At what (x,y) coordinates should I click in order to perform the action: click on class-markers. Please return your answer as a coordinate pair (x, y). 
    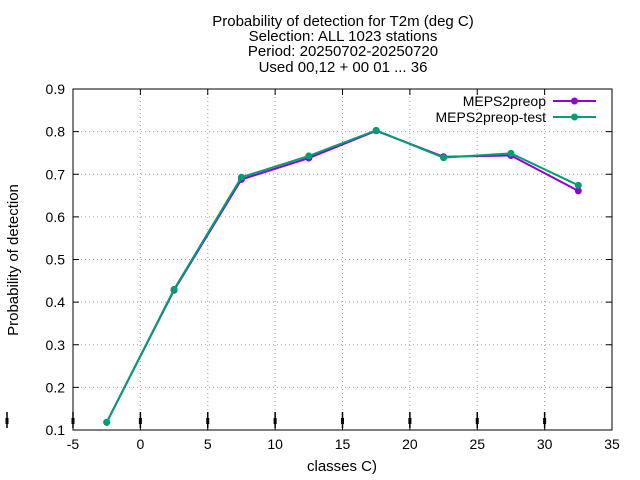
    Looking at the image, I should click on (276, 420).